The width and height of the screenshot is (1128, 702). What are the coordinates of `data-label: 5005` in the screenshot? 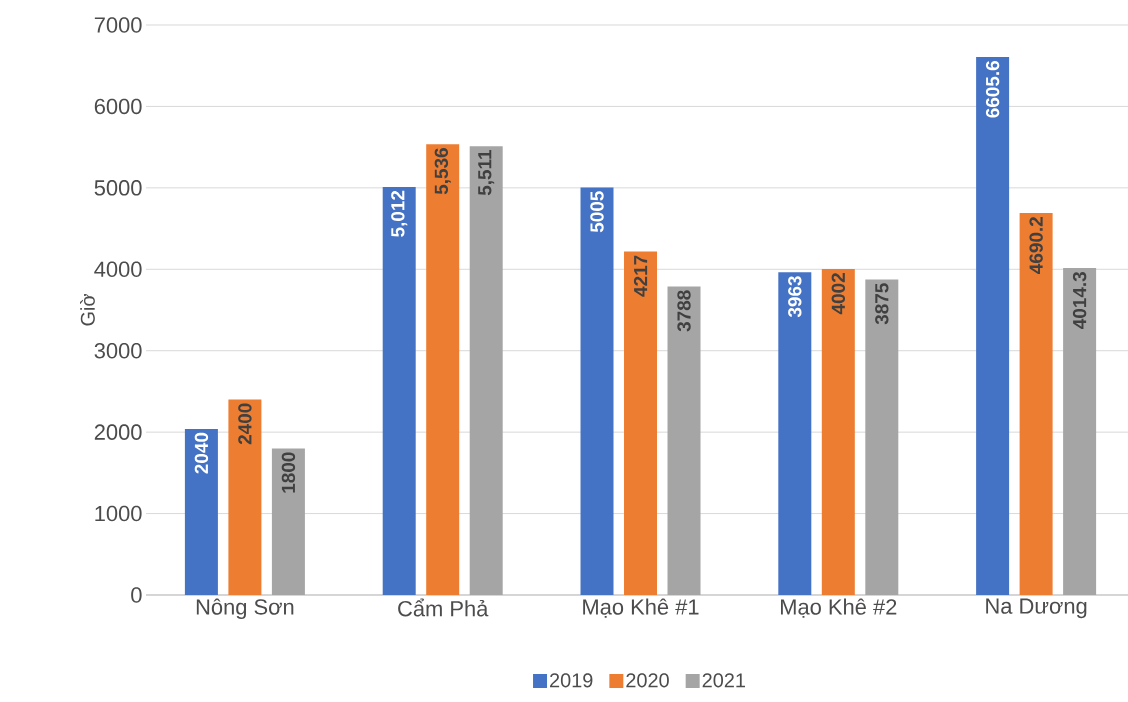 It's located at (597, 212).